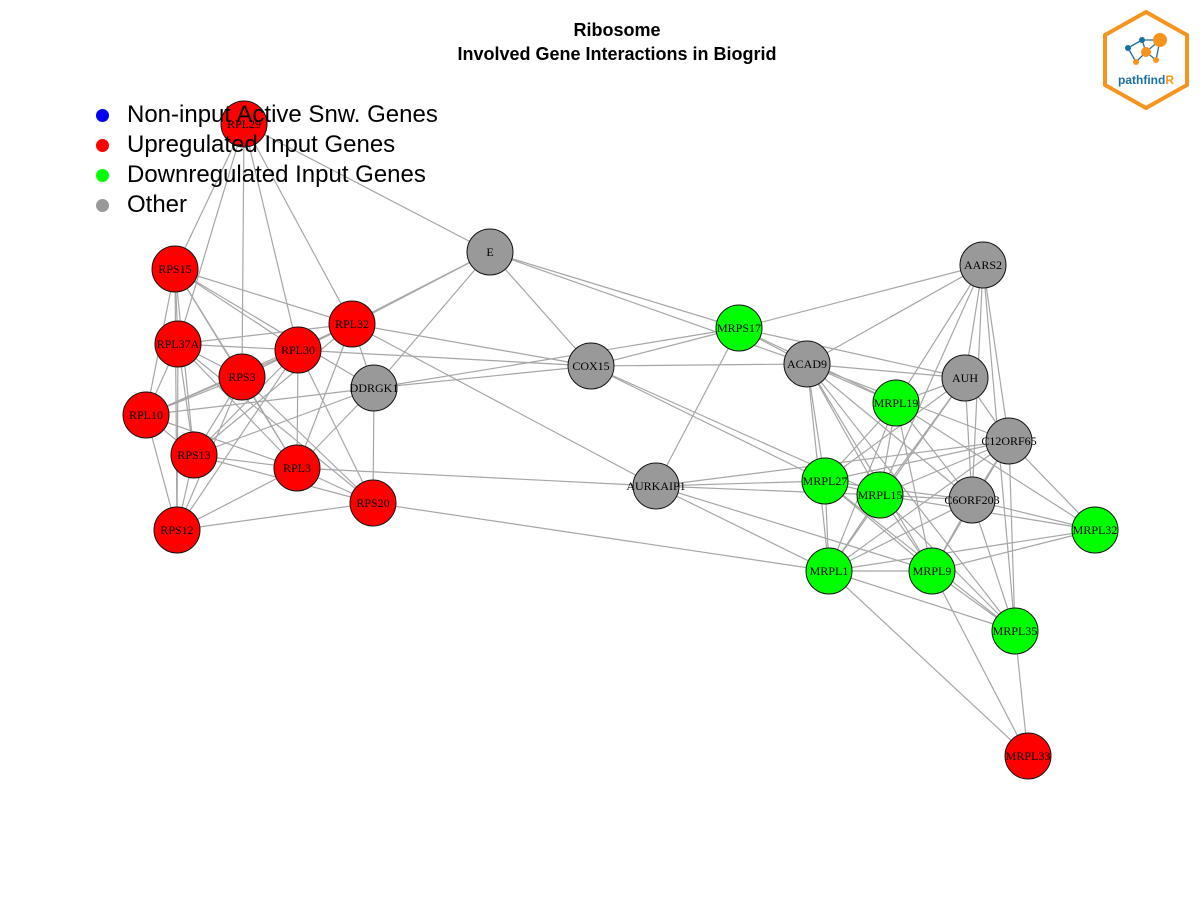  I want to click on edge-ddrgk1-cox15, so click(482, 377).